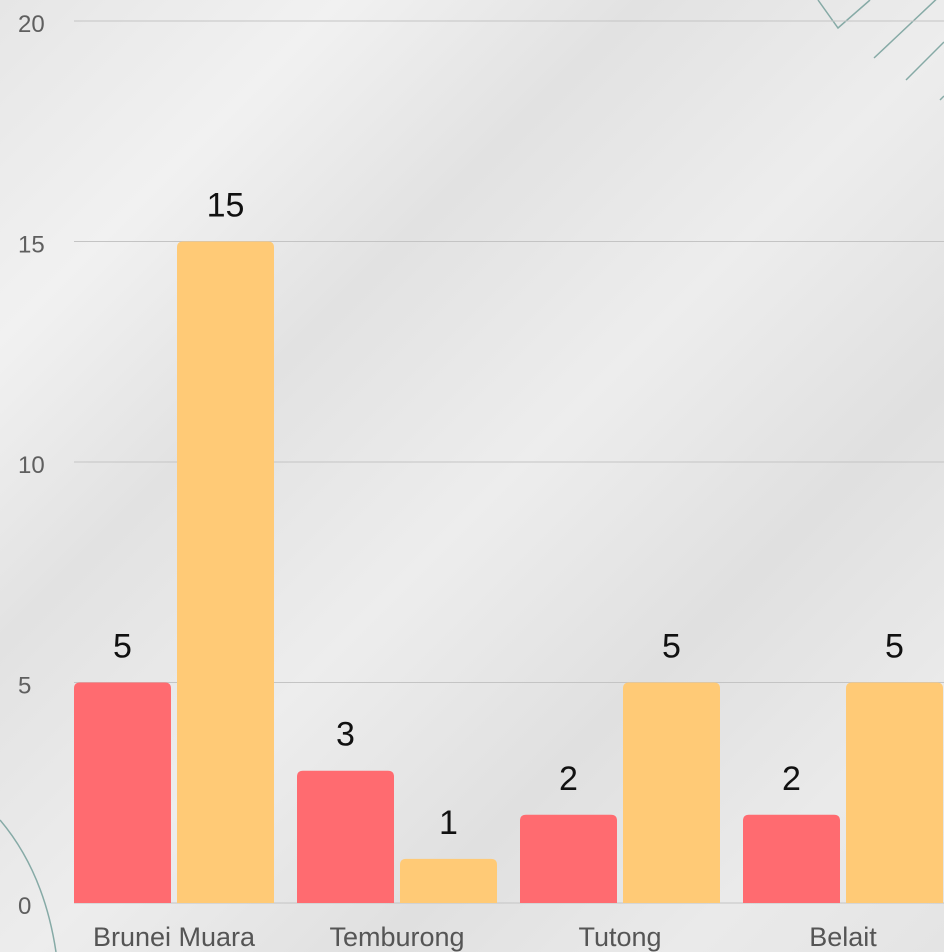 The height and width of the screenshot is (952, 944). I want to click on y-tick-label: 15, so click(31, 245).